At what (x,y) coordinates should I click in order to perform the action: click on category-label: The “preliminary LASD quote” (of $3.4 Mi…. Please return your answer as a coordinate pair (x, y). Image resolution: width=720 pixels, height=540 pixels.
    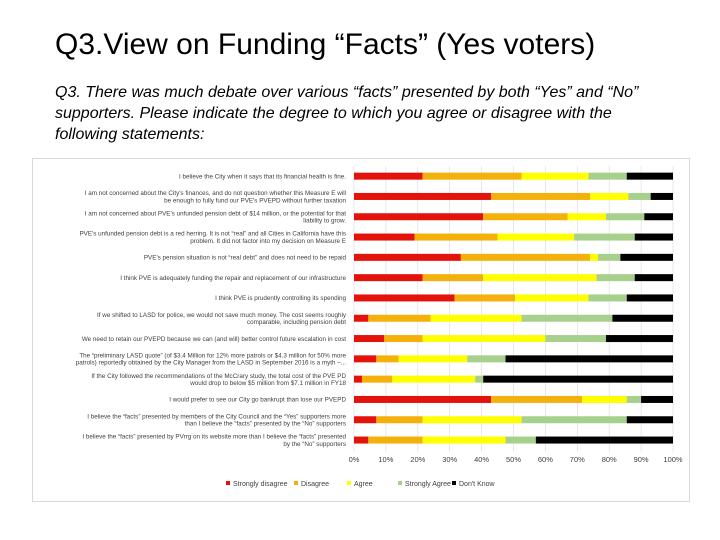
    Looking at the image, I should click on (212, 355).